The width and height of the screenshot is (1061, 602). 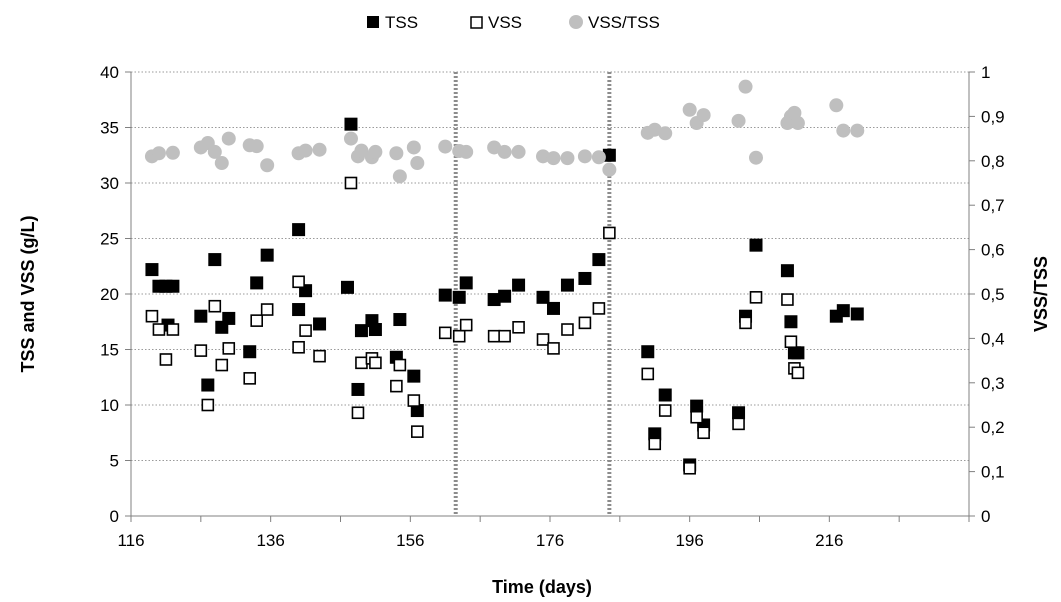 I want to click on y-tick-label: 5, so click(x=114, y=461).